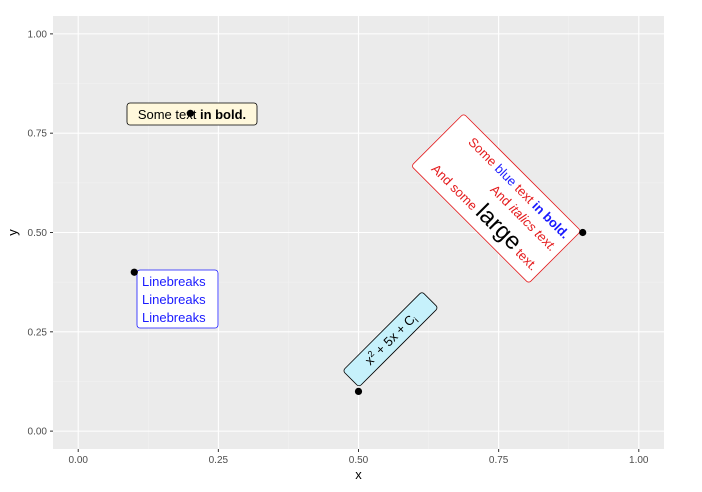  I want to click on y-tick-label: 0.50, so click(38, 233).